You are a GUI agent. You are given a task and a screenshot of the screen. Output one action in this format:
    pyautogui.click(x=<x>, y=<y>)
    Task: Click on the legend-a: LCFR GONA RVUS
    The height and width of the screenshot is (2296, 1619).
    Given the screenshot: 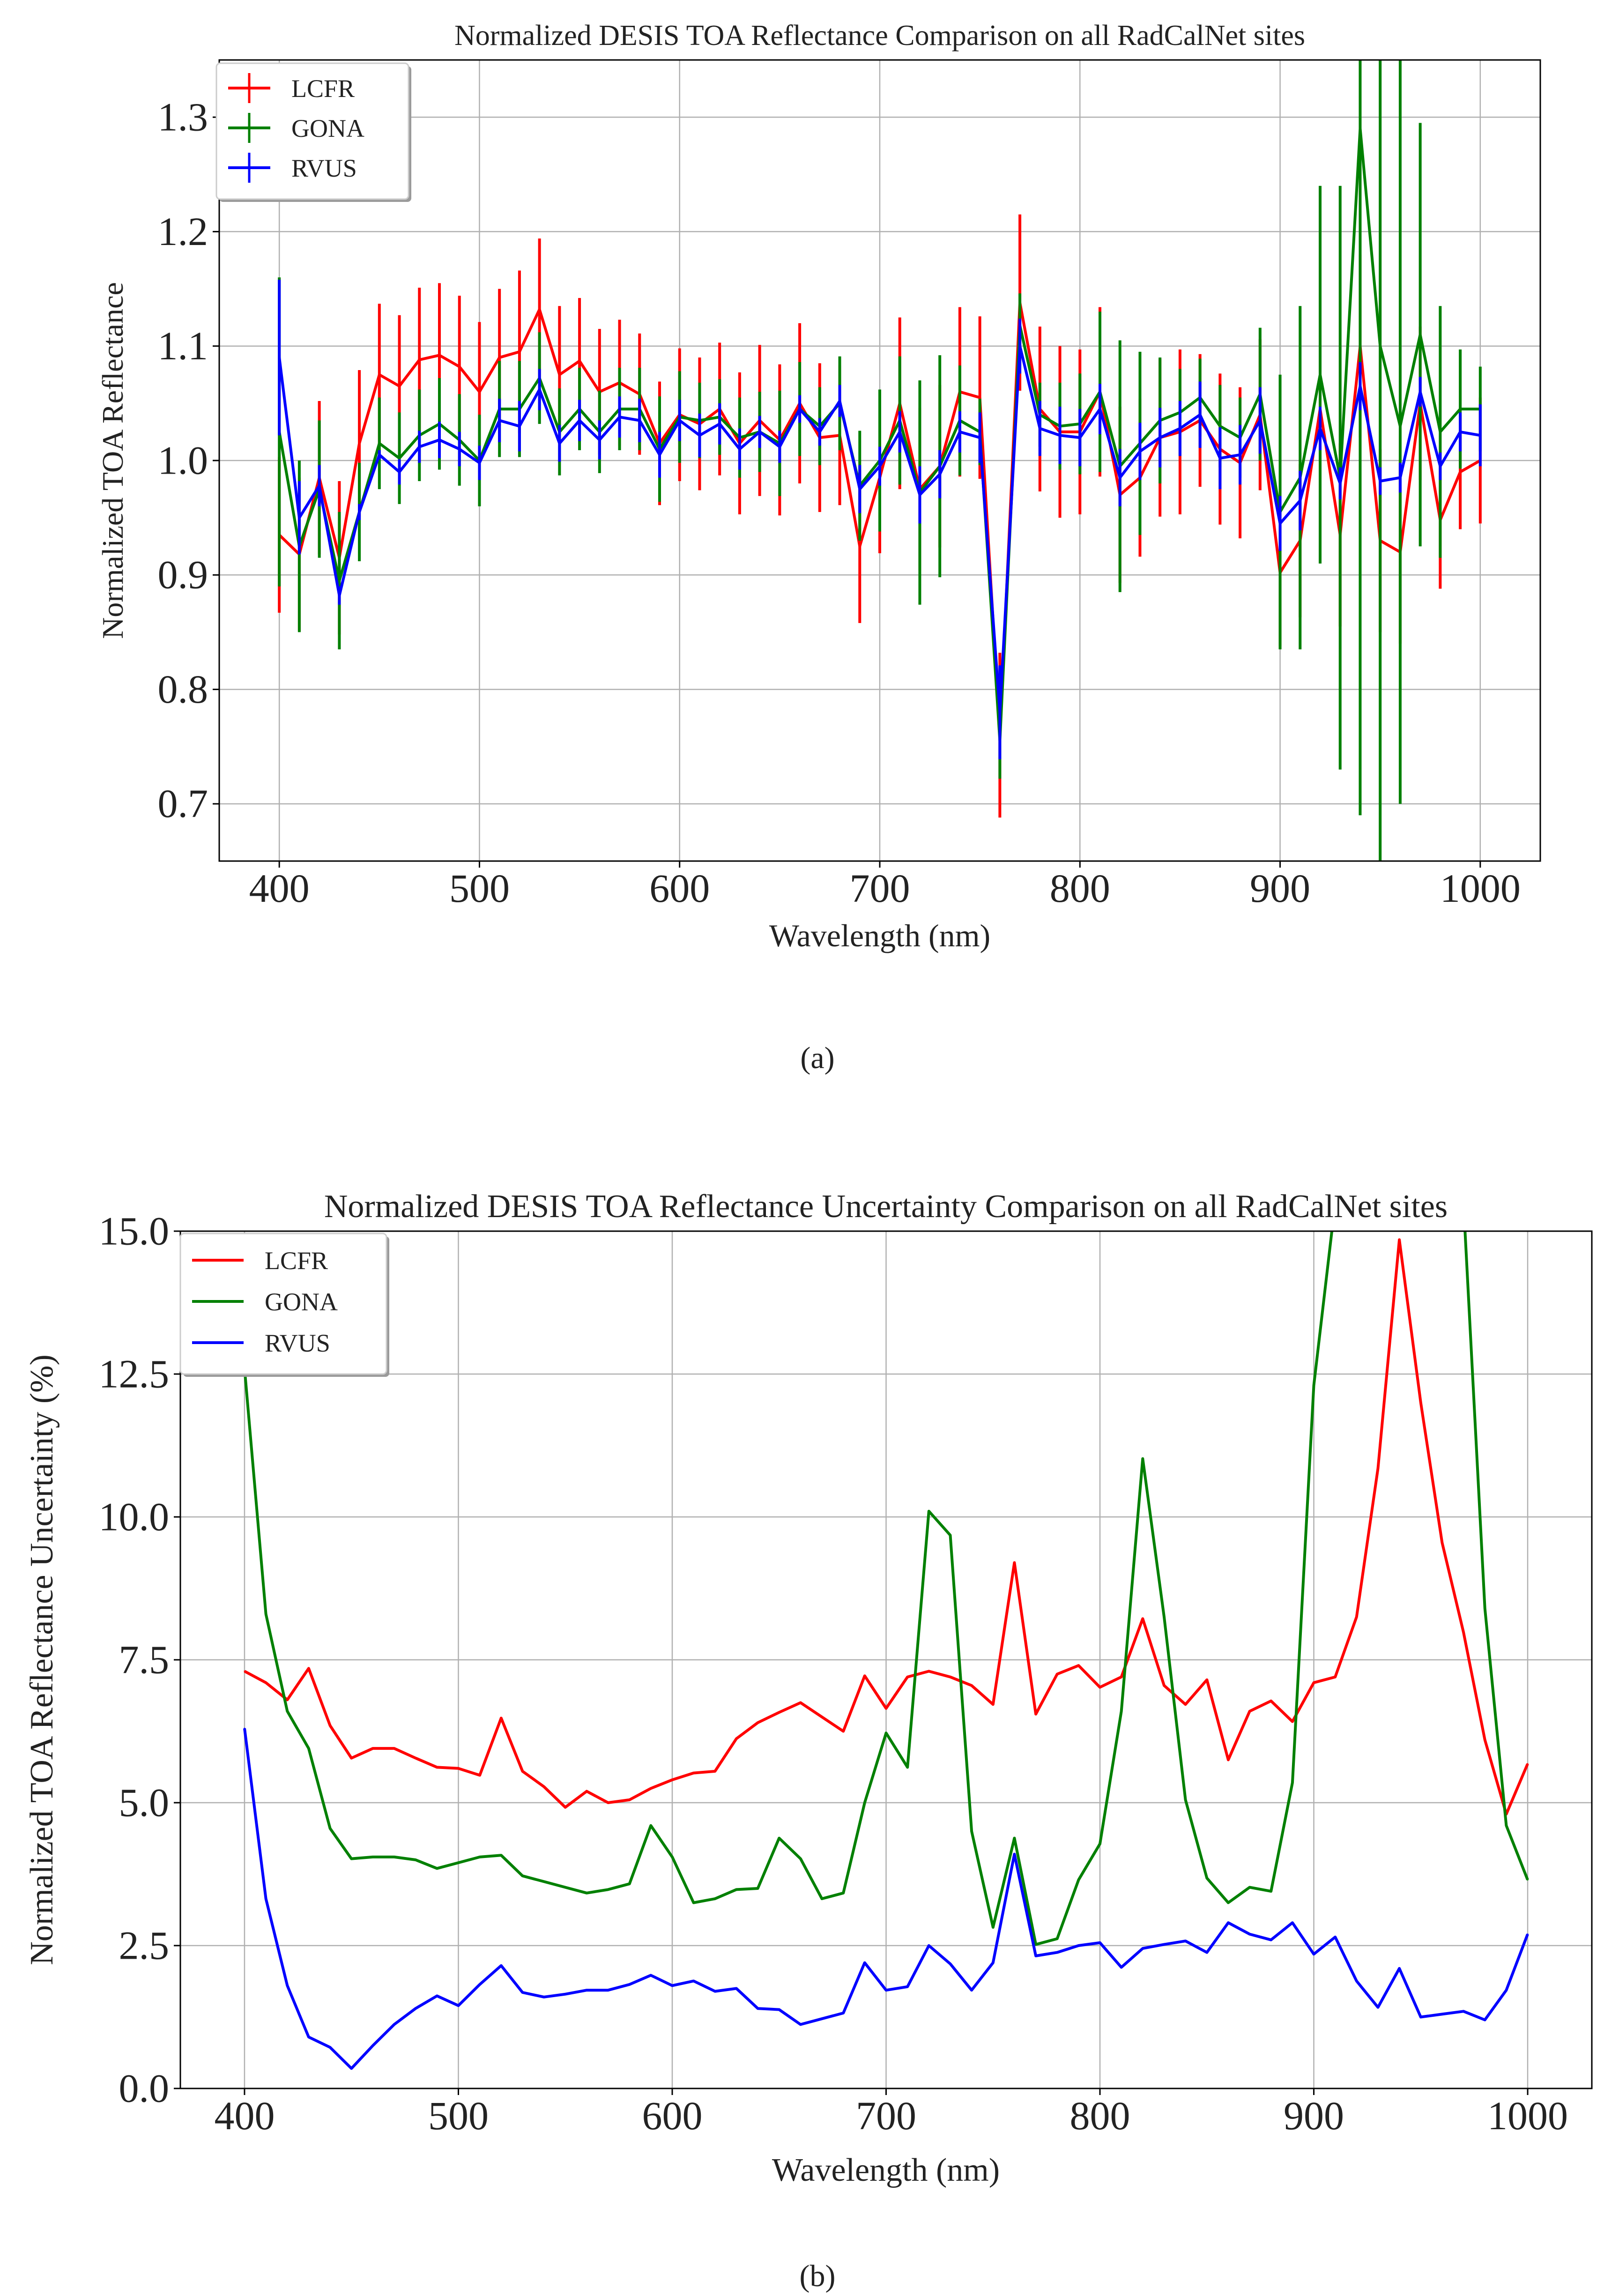 What is the action you would take?
    pyautogui.click(x=313, y=132)
    